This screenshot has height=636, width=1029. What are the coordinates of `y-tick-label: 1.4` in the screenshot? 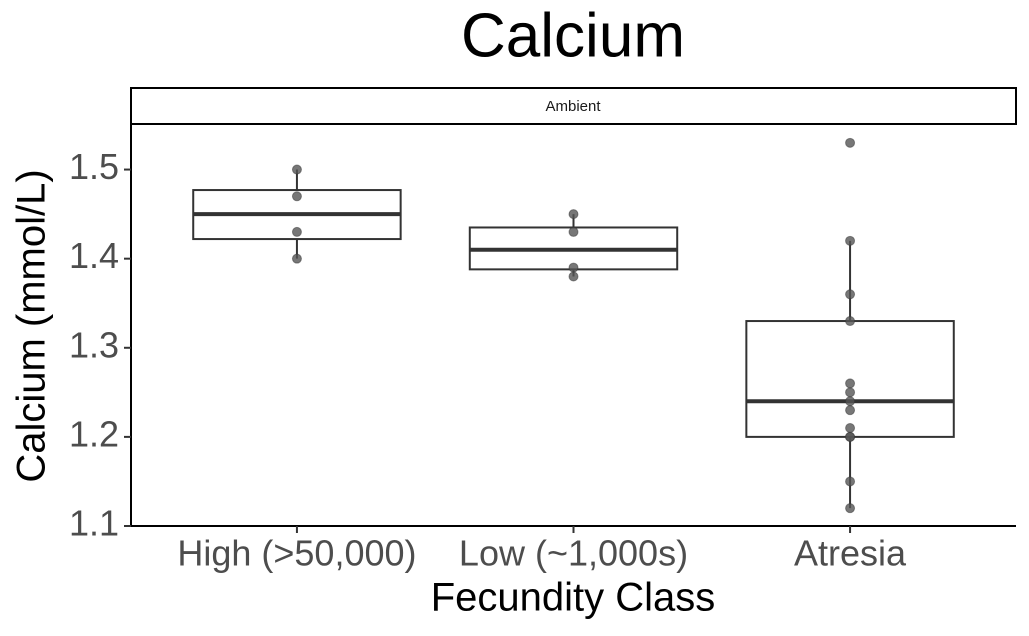 It's located at (94, 255).